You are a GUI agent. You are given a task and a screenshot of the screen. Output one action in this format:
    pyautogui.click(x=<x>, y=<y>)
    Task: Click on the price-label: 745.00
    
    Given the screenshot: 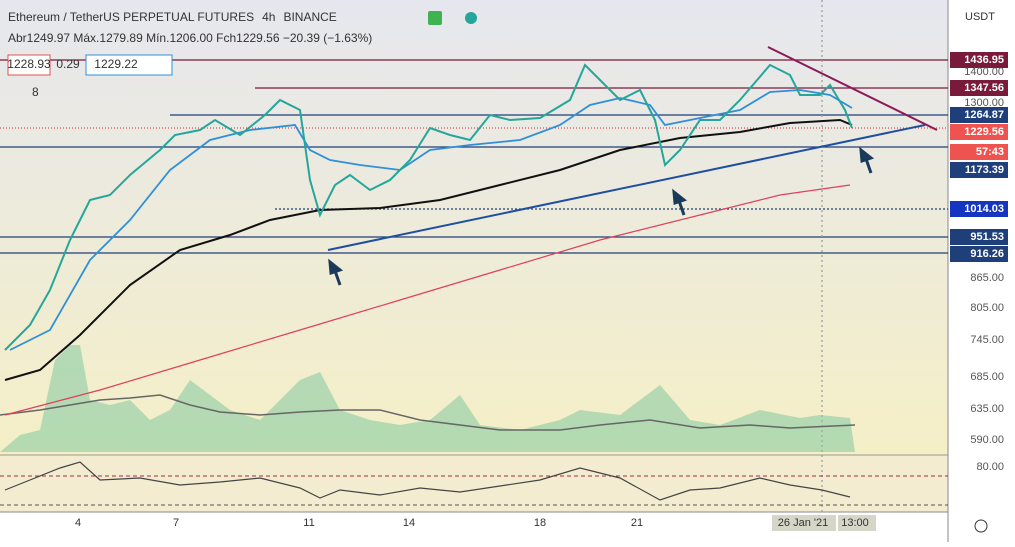 What is the action you would take?
    pyautogui.click(x=987, y=340)
    